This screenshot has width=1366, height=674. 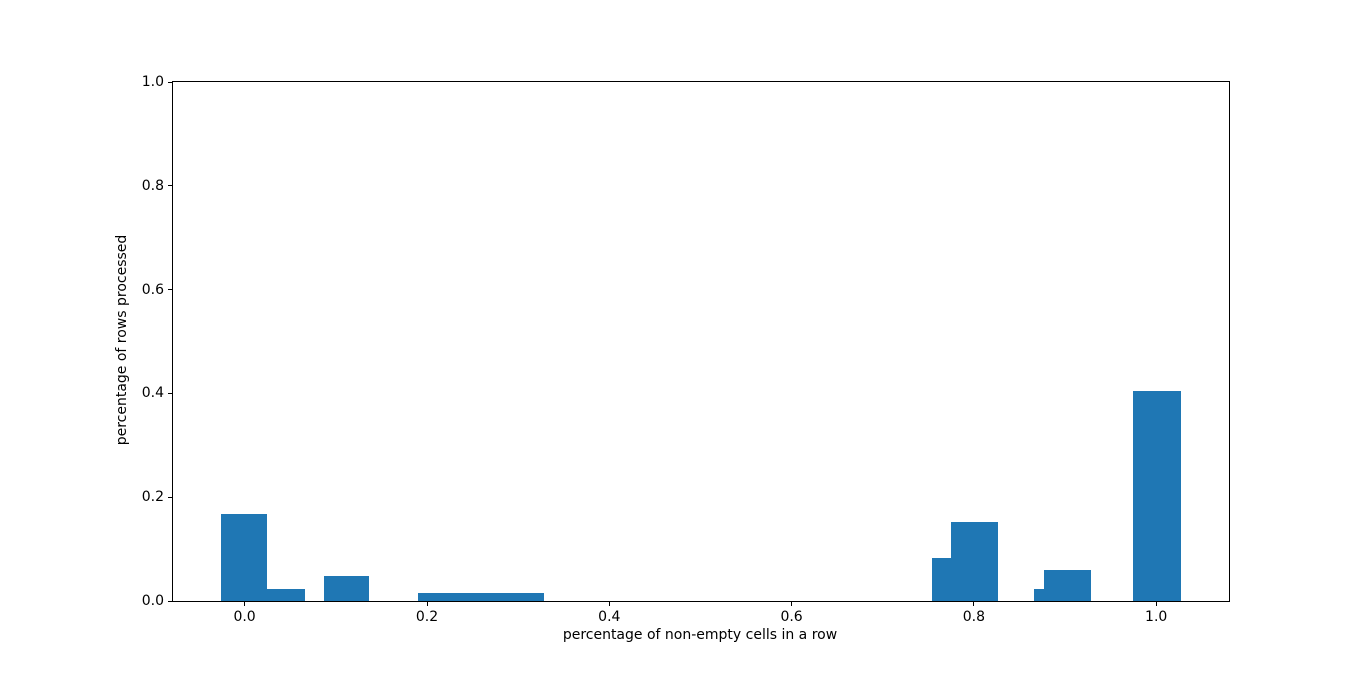 I want to click on y-tick-label: 0.6, so click(x=152, y=289).